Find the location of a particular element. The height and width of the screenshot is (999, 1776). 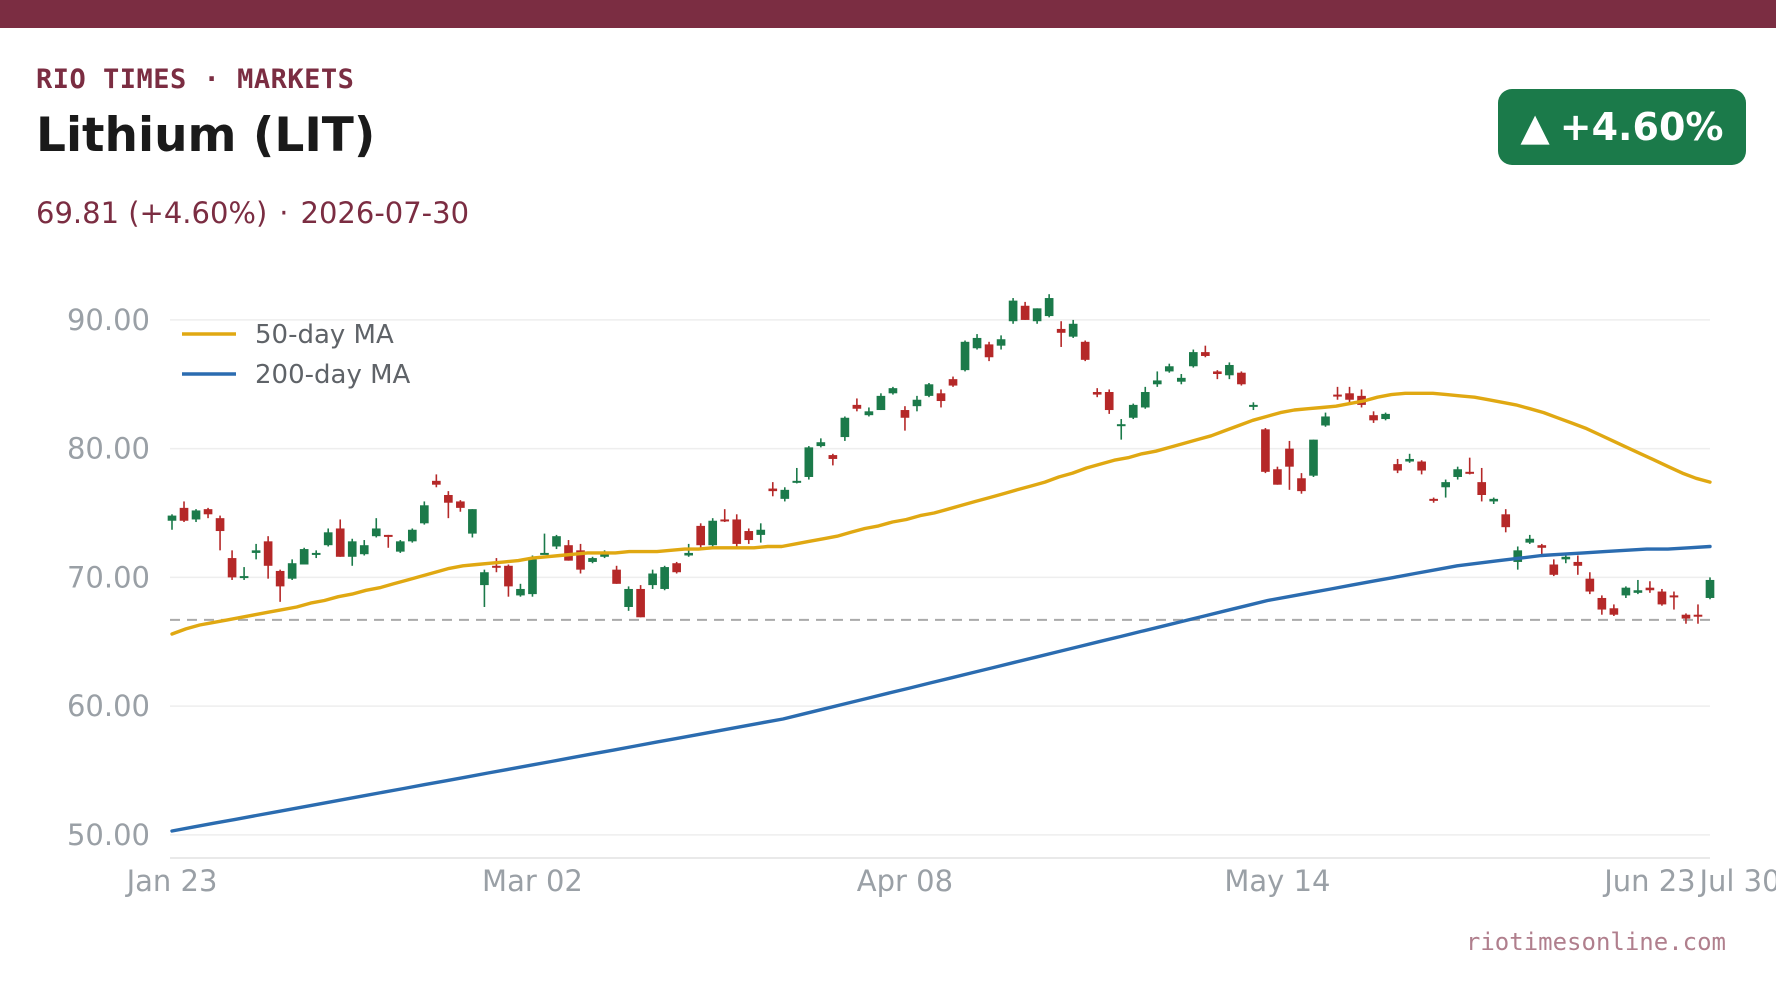

y-tick-label: 70.00 is located at coordinates (108, 577).